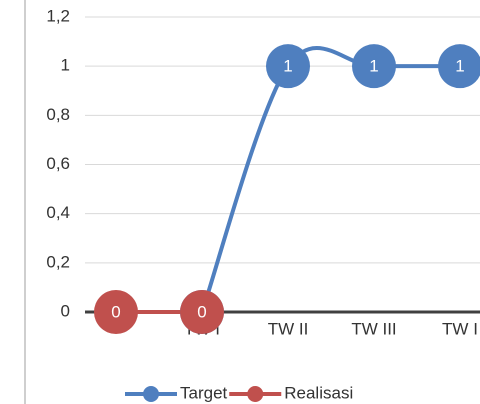  I want to click on y-tick-label: 1,2, so click(58, 15).